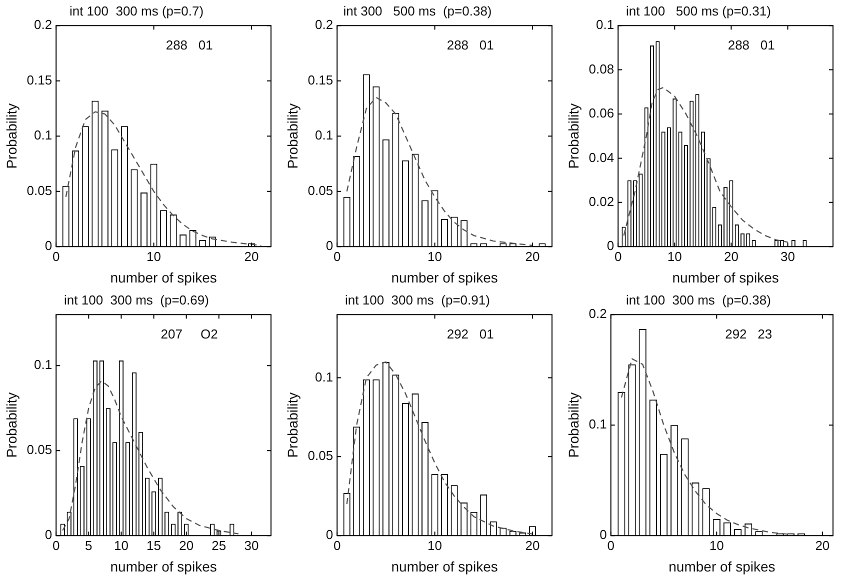 The image size is (844, 578). I want to click on y-tick-label: 0.02, so click(601, 201).